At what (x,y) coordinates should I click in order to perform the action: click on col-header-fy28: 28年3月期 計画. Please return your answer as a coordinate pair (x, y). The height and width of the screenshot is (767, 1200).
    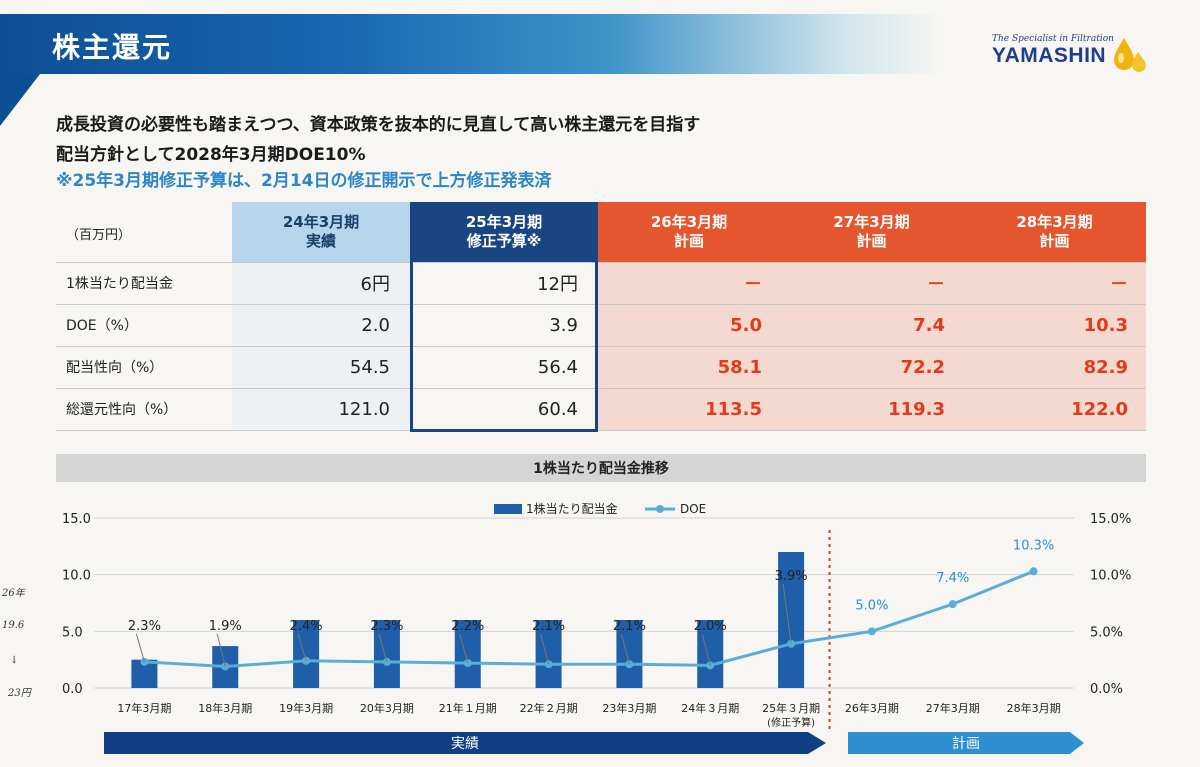
    Looking at the image, I should click on (1054, 232).